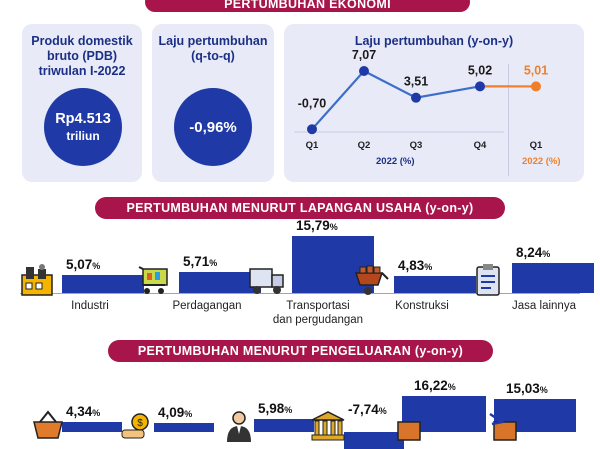 The width and height of the screenshot is (600, 449). What do you see at coordinates (79, 411) in the screenshot?
I see `spending-value: 4,34` at bounding box center [79, 411].